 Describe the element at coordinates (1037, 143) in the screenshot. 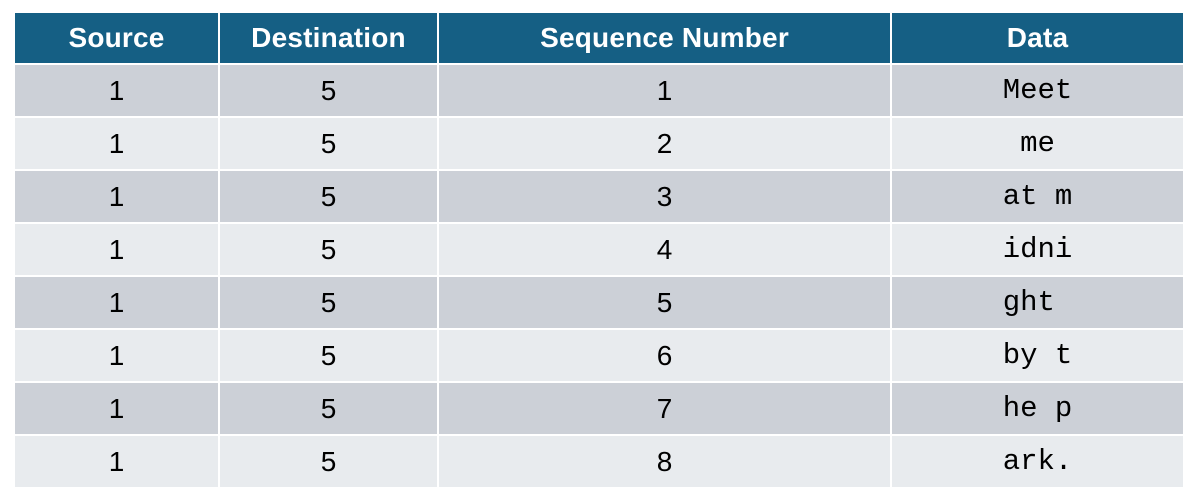

I see `cell-data: me` at that location.